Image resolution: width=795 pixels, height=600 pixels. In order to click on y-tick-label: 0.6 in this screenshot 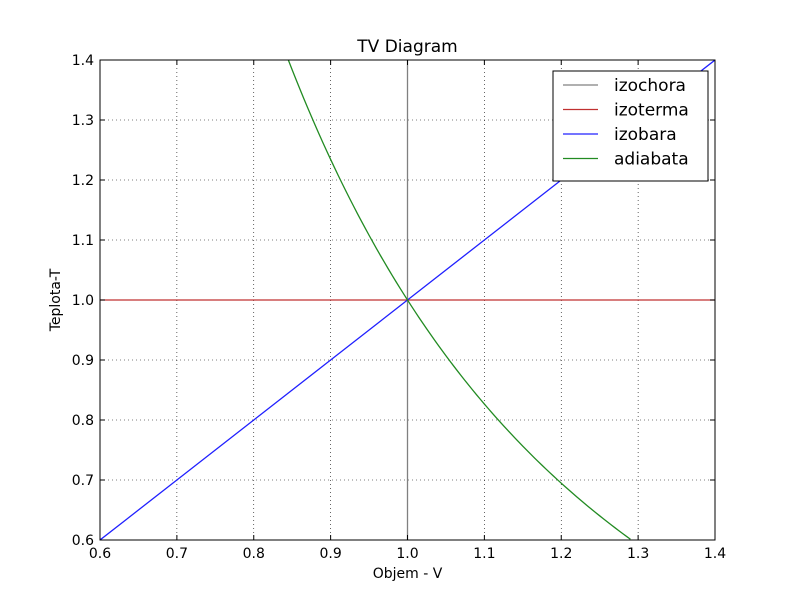, I will do `click(83, 541)`.